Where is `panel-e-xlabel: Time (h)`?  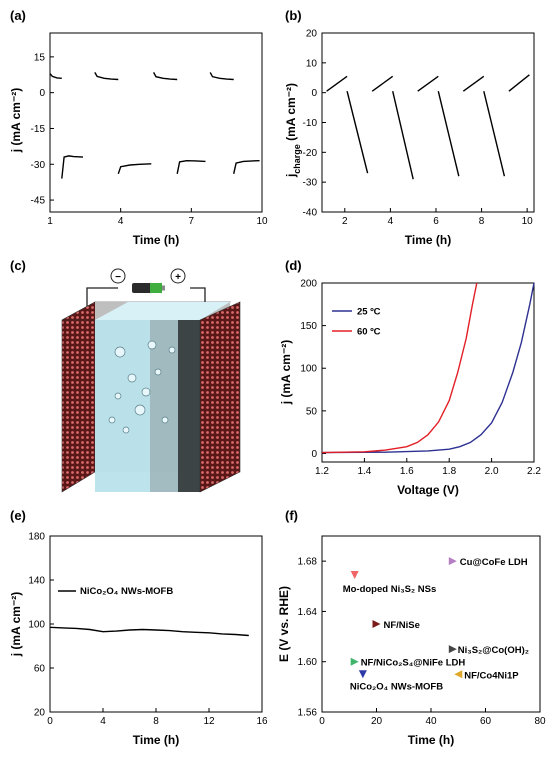
panel-e-xlabel: Time (h) is located at coordinates (156, 740).